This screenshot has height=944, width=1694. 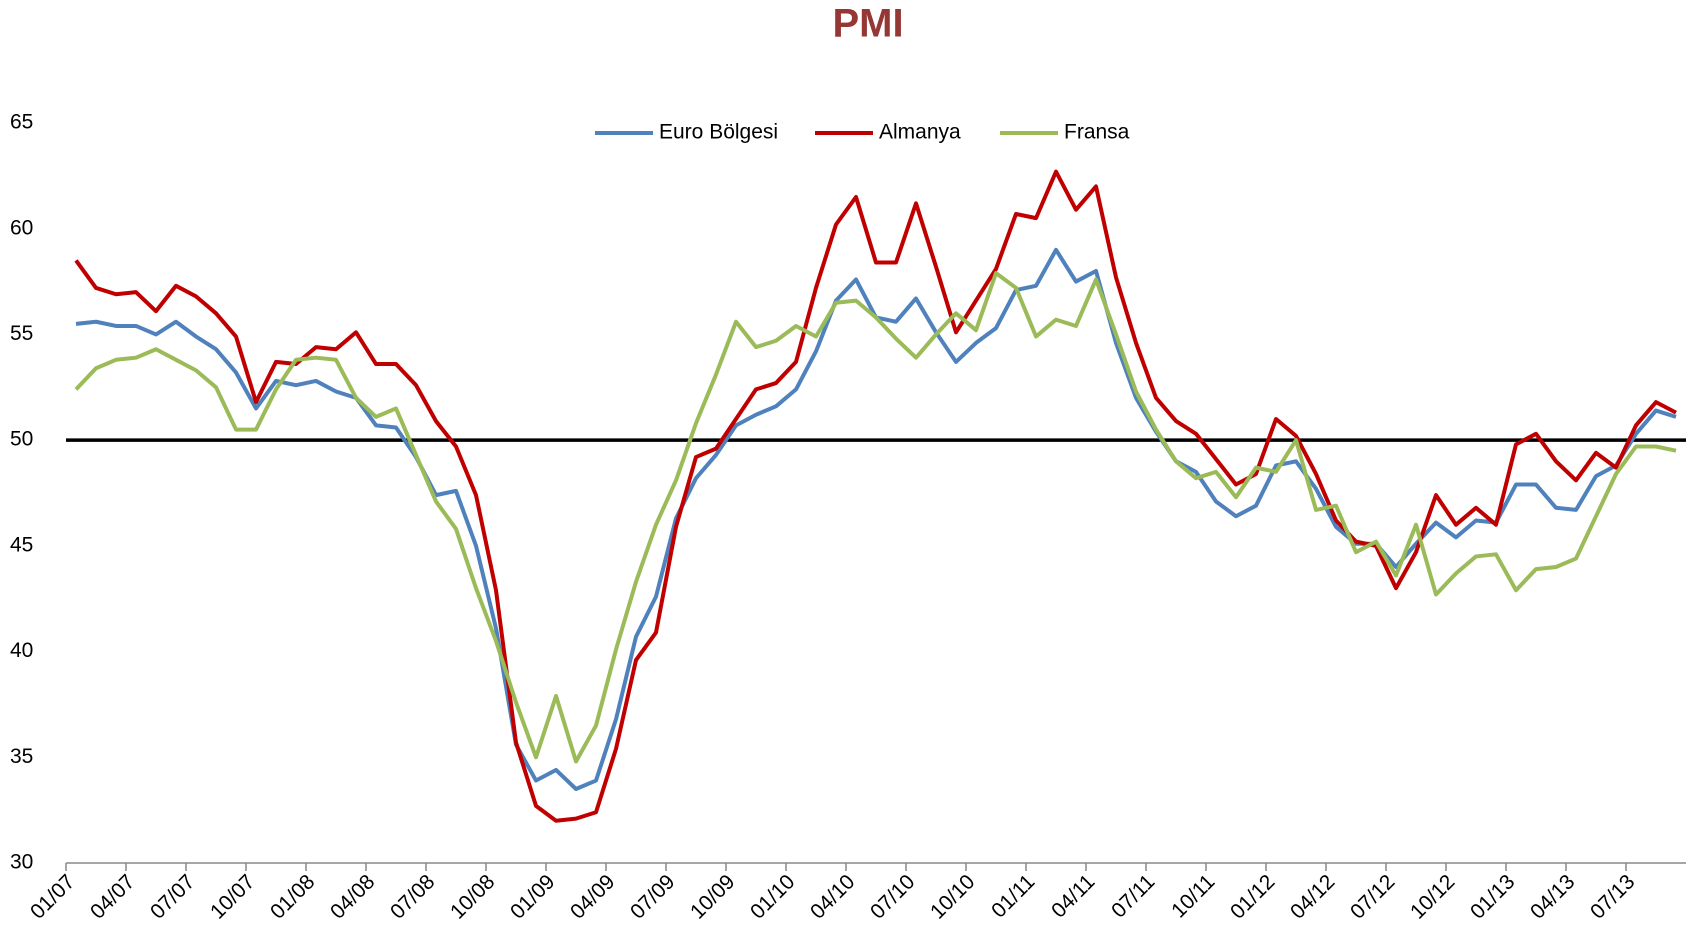 I want to click on x-tick-label: 10/12, so click(x=1432, y=896).